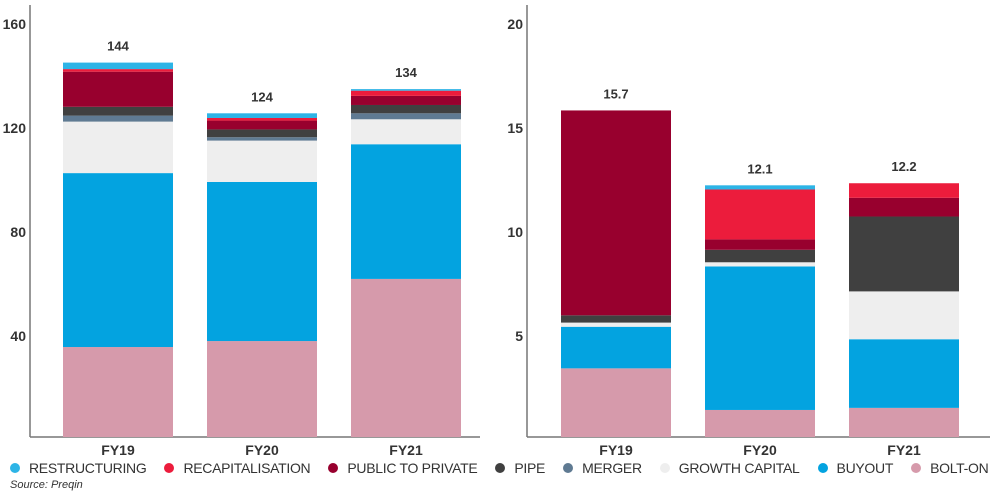 This screenshot has height=500, width=999. What do you see at coordinates (15, 24) in the screenshot?
I see `y-tick-label: 160` at bounding box center [15, 24].